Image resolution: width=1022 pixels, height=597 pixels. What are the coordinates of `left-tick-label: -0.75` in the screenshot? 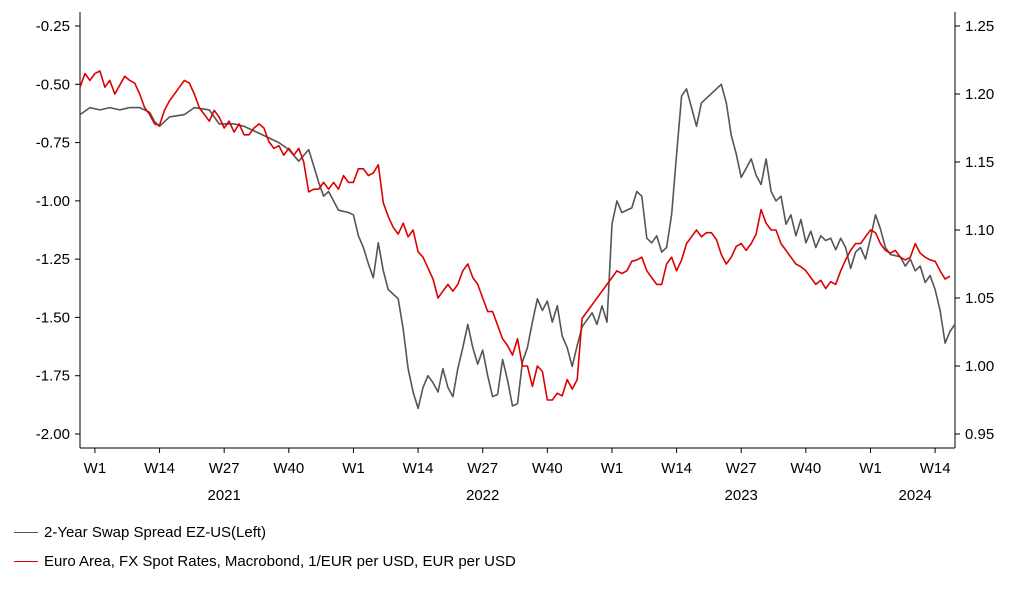 It's located at (53, 143).